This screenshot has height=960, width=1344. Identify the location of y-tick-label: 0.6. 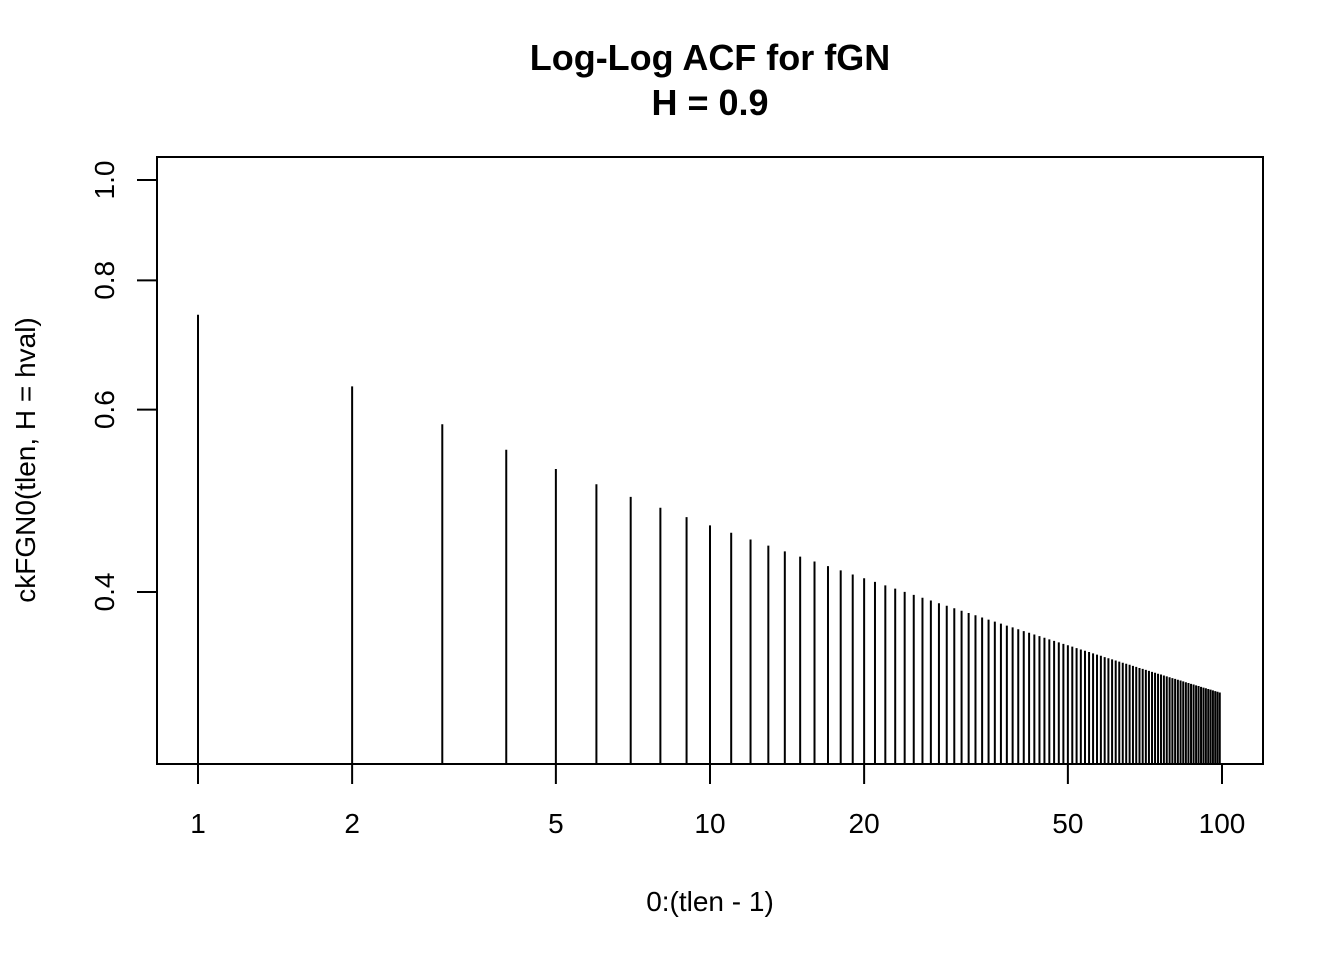
(104, 409).